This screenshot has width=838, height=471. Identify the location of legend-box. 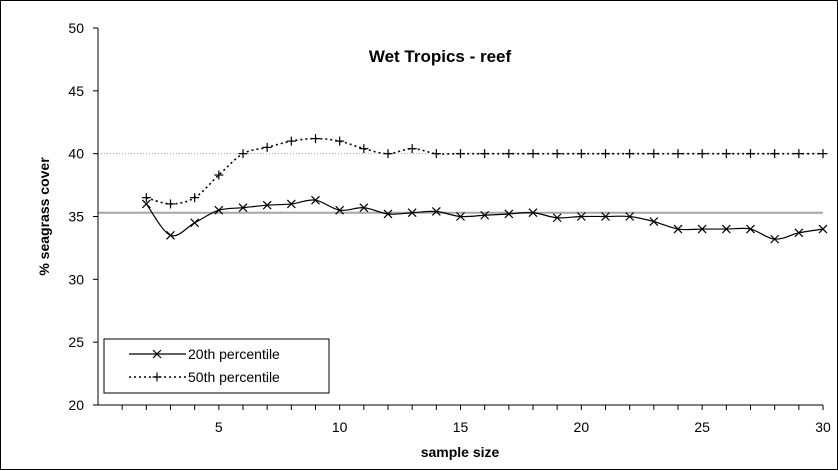
(216, 366).